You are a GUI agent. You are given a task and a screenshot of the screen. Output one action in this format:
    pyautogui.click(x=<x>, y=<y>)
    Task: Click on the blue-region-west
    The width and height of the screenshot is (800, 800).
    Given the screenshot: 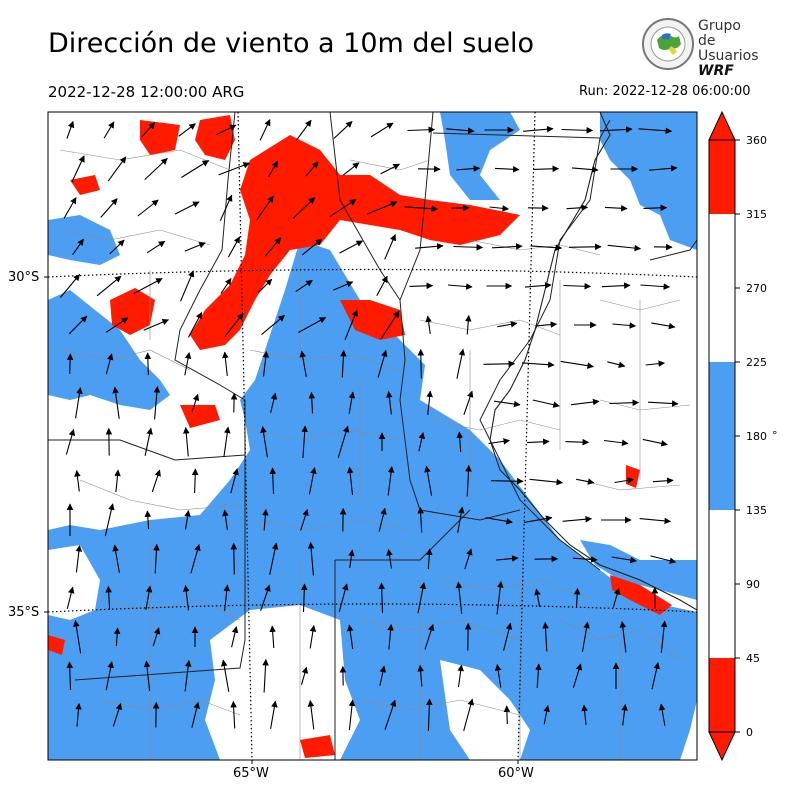 What is the action you would take?
    pyautogui.click(x=109, y=350)
    